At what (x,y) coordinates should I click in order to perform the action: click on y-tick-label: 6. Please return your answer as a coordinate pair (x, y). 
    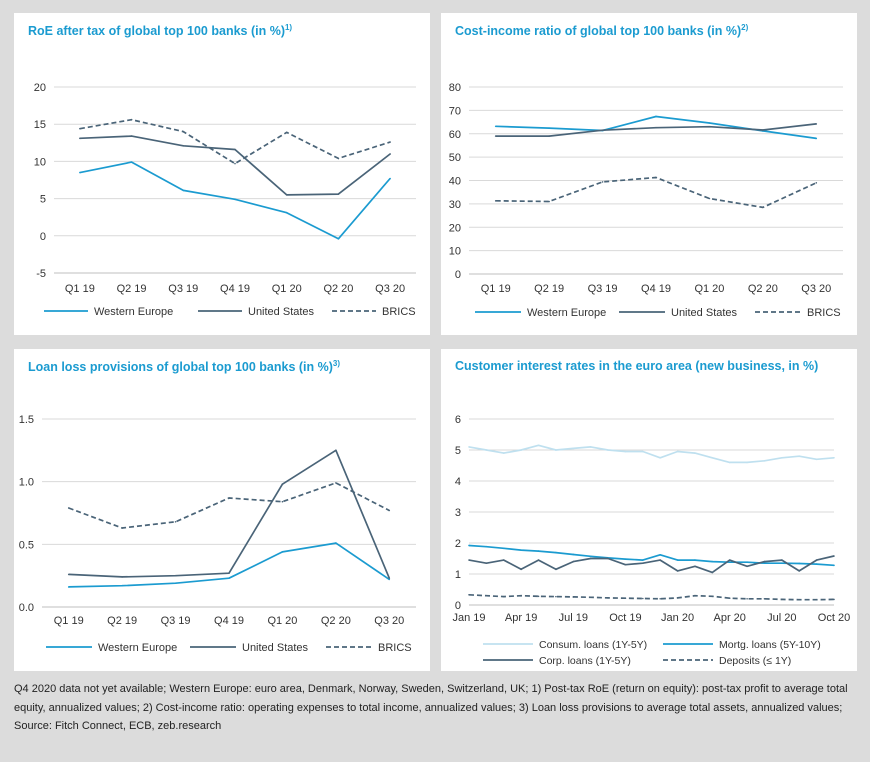
    Looking at the image, I should click on (458, 420).